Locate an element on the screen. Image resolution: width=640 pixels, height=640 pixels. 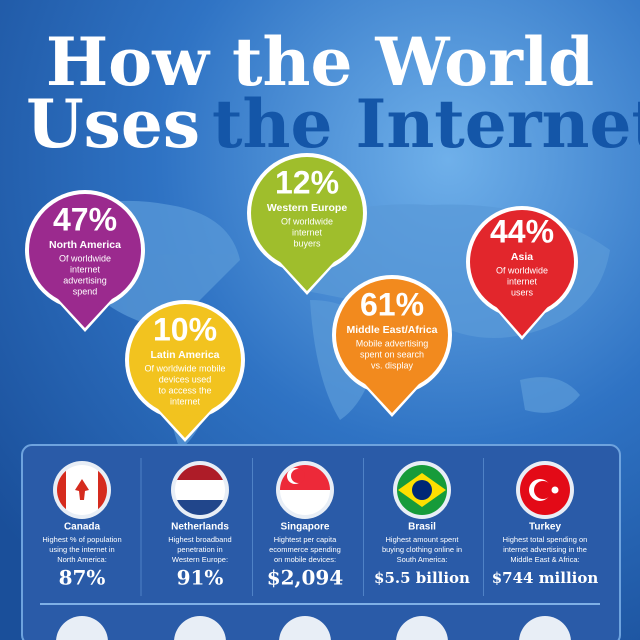
pin-desc: advertising is located at coordinates (85, 280).